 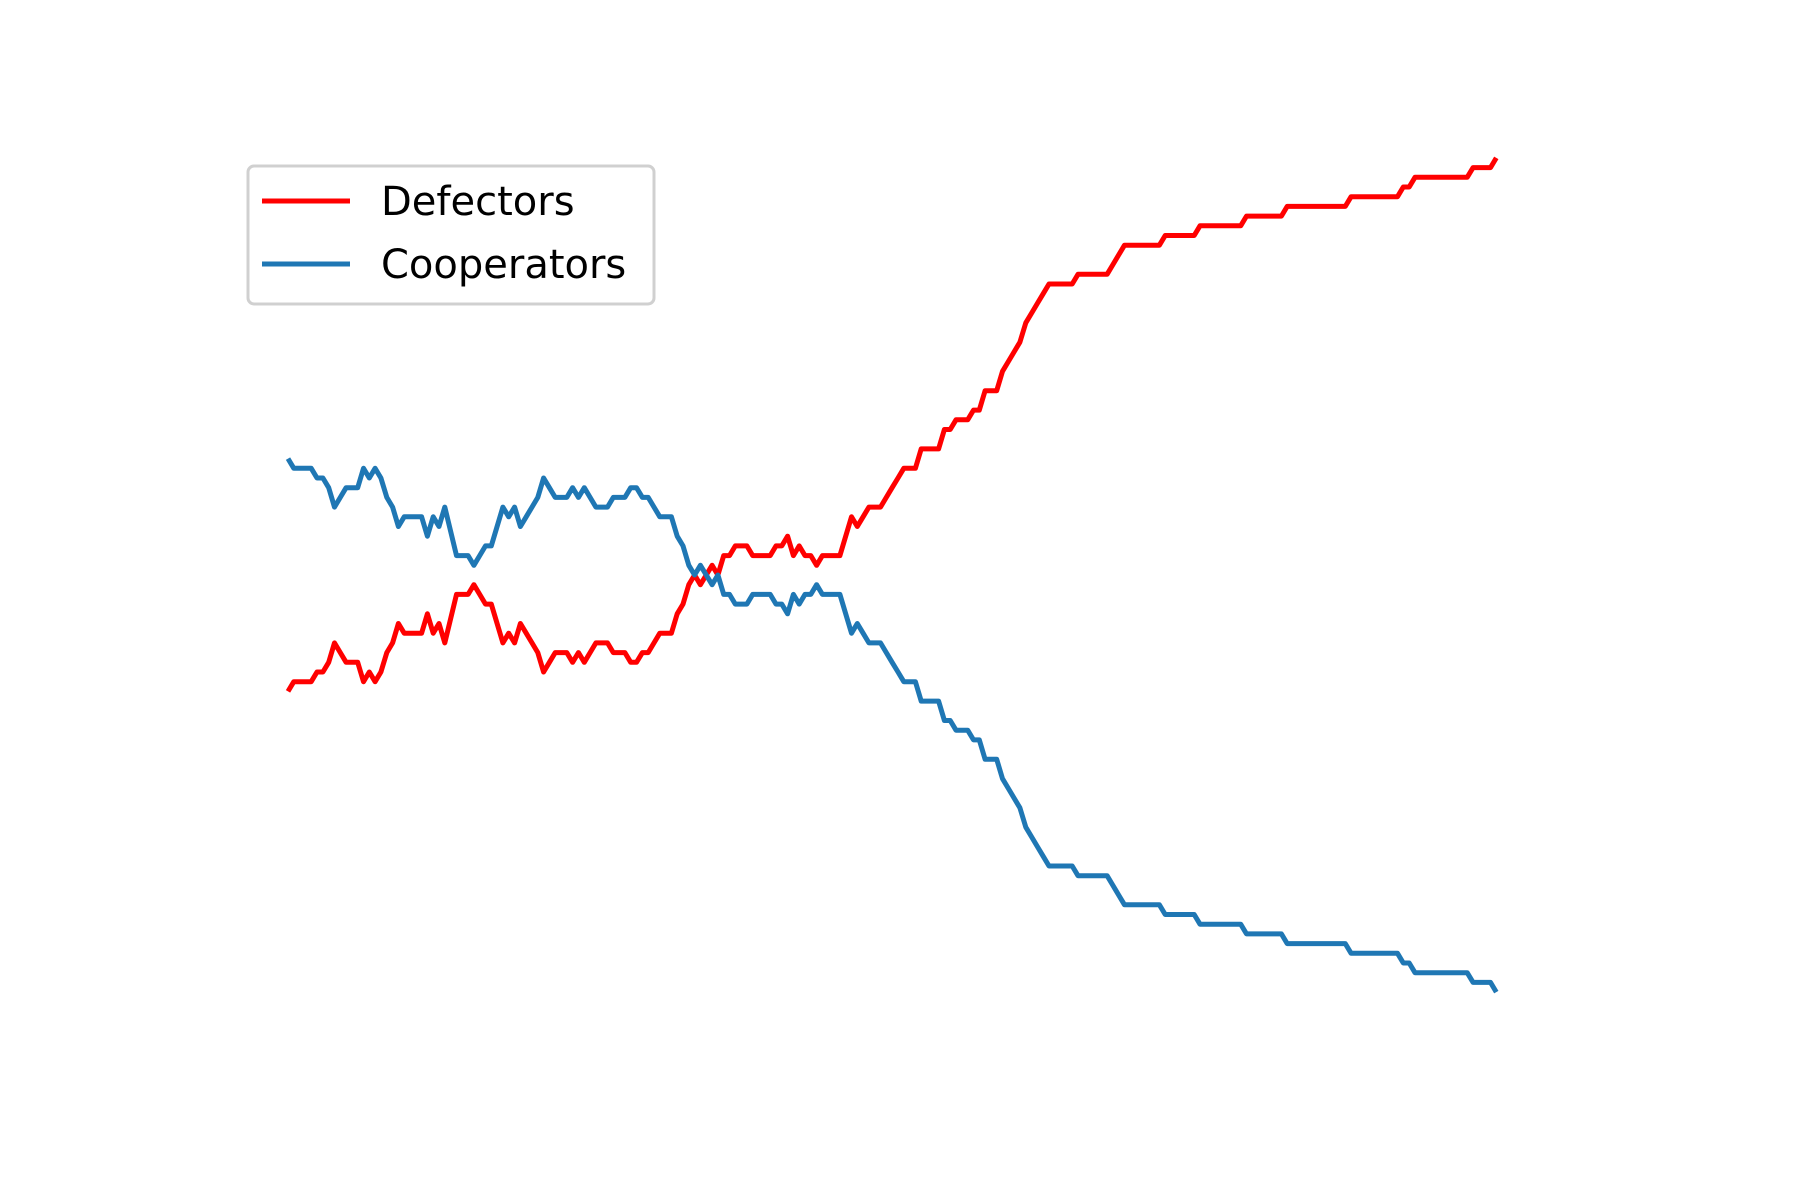 What do you see at coordinates (503, 265) in the screenshot?
I see `legend-label-cooperators: Cooperators` at bounding box center [503, 265].